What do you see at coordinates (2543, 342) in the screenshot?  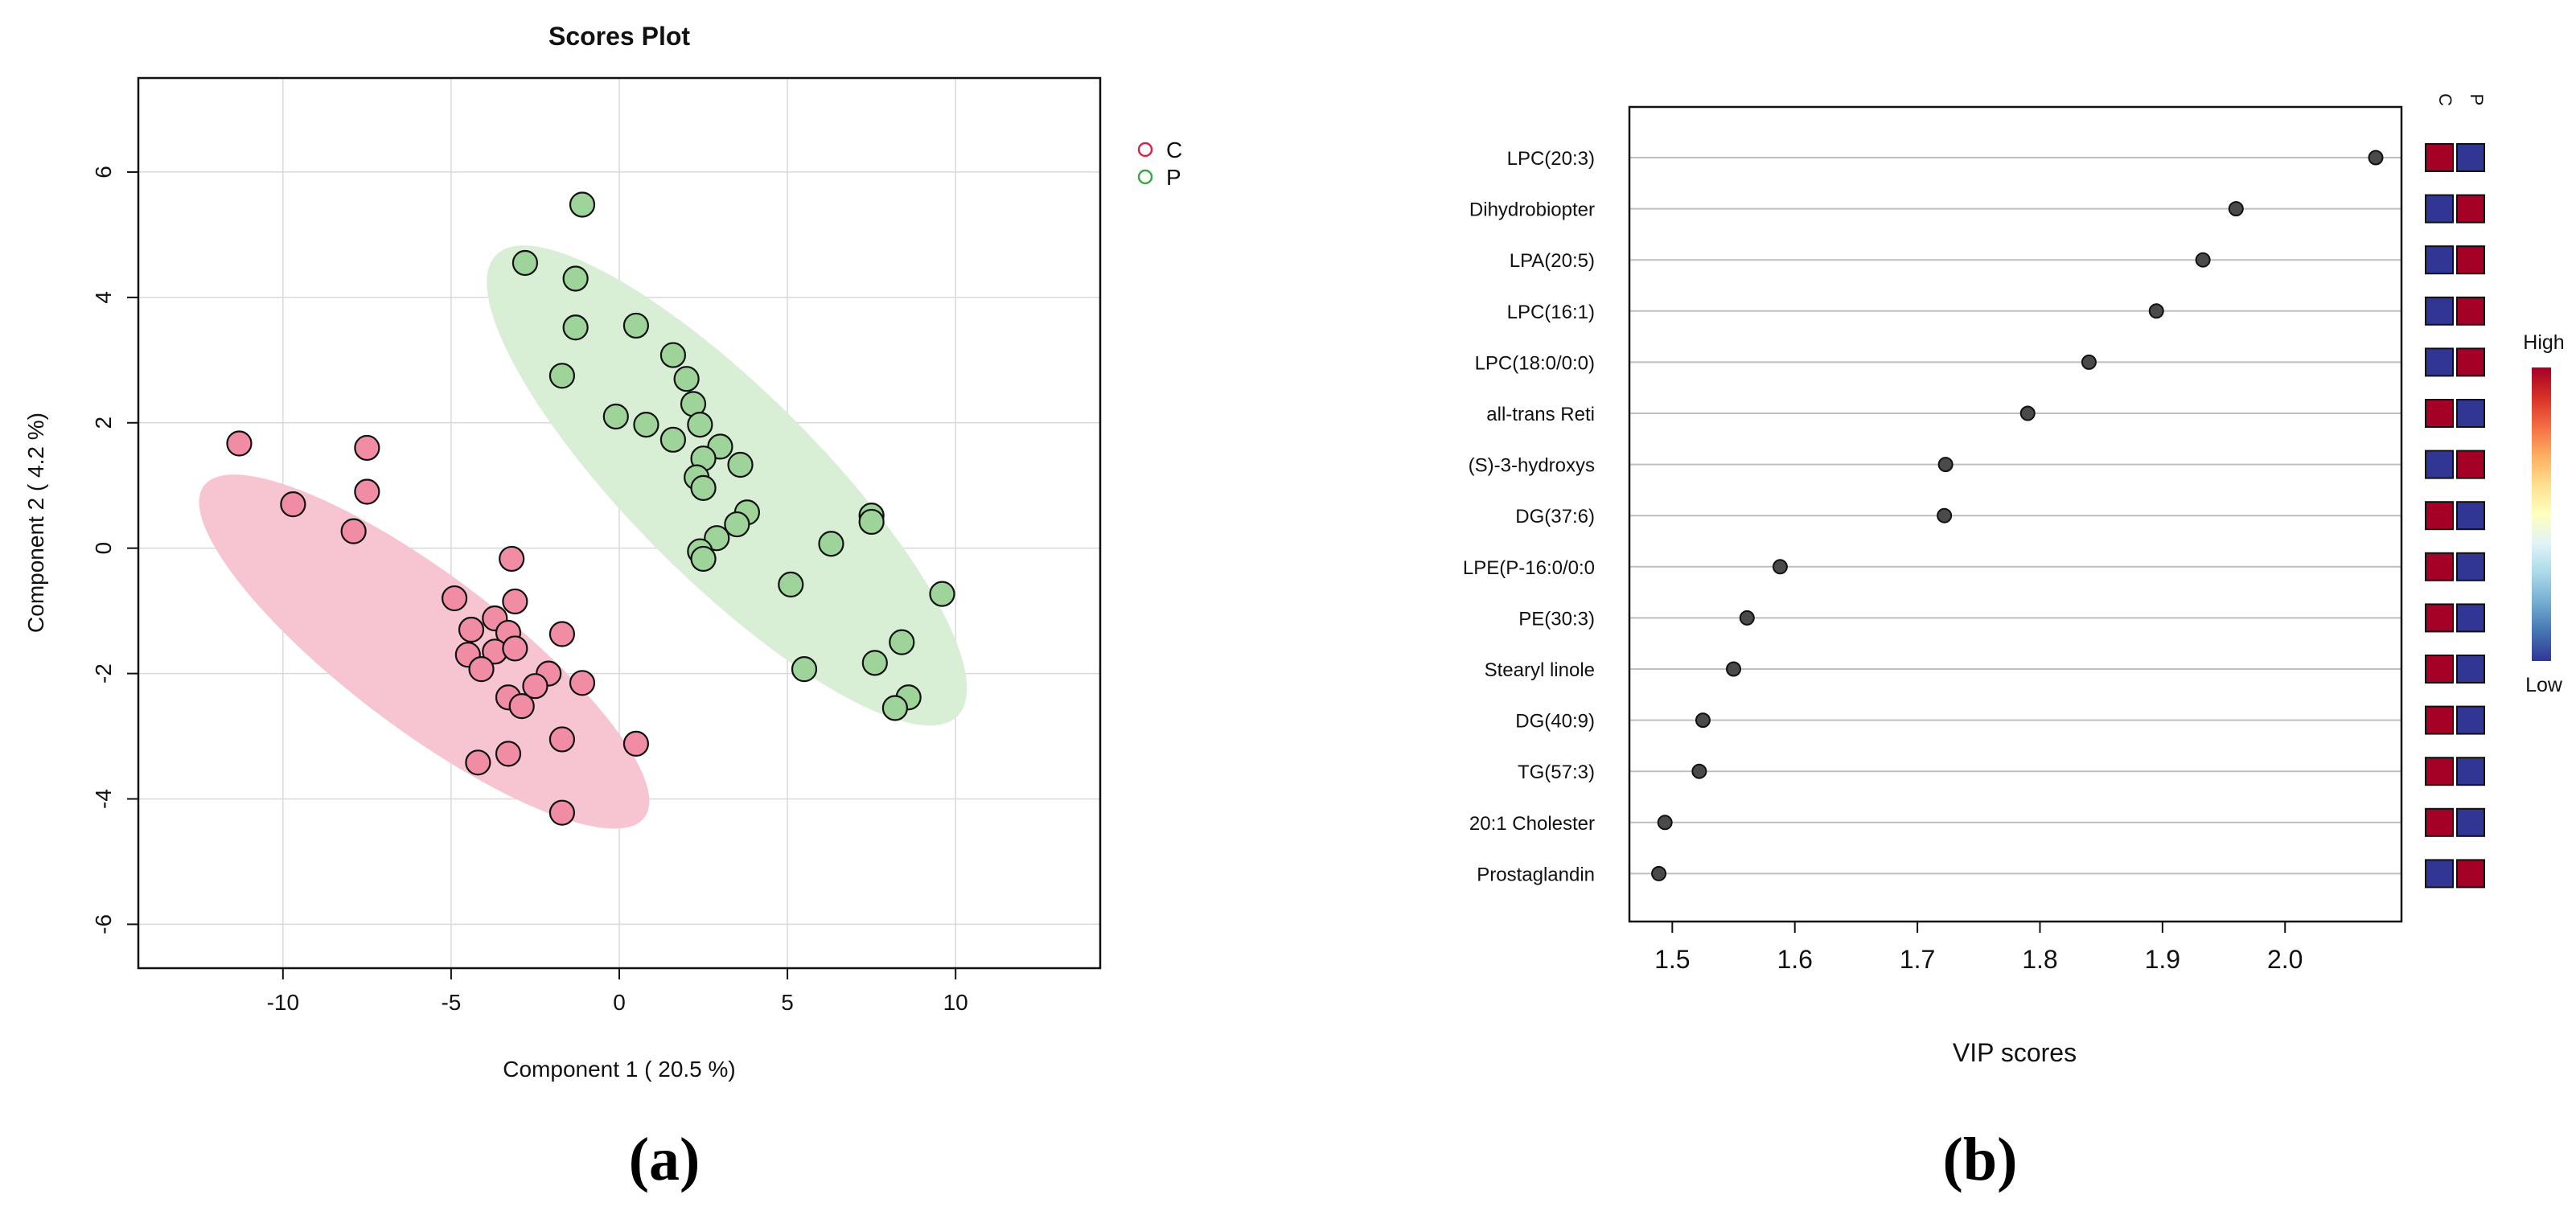 I see `colorbar-high-label: High` at bounding box center [2543, 342].